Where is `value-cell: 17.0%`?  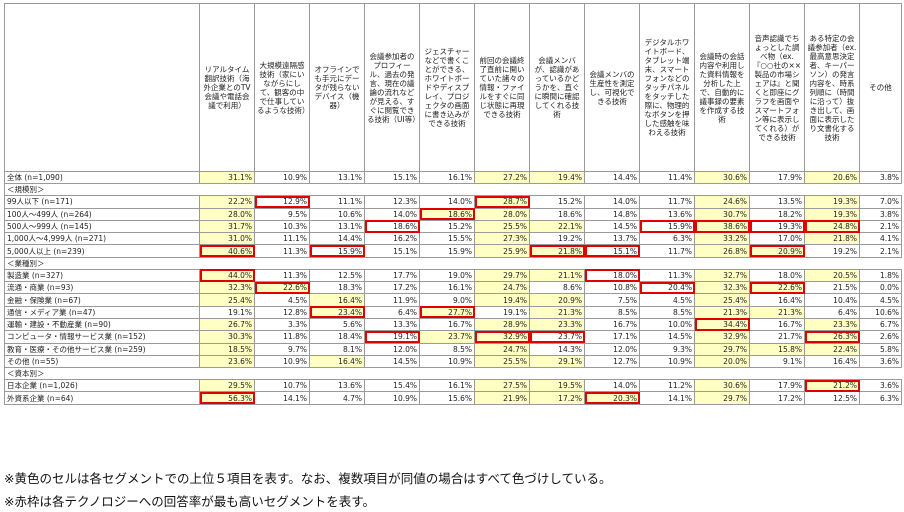 value-cell: 17.0% is located at coordinates (777, 239).